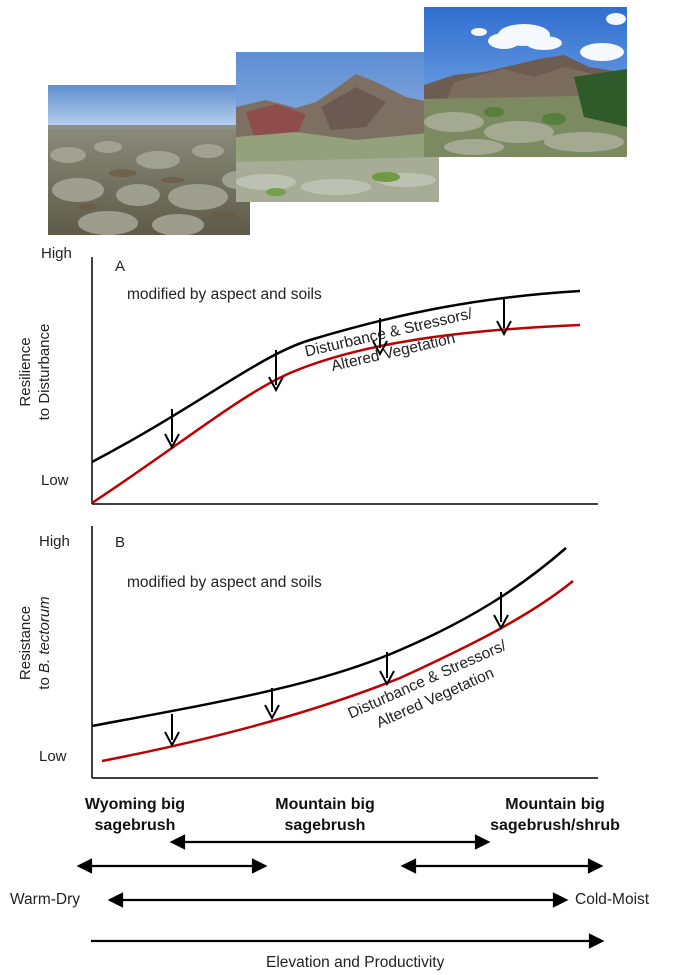  I want to click on panel-b-y-label: Resistance to B. tectorum, so click(36, 643).